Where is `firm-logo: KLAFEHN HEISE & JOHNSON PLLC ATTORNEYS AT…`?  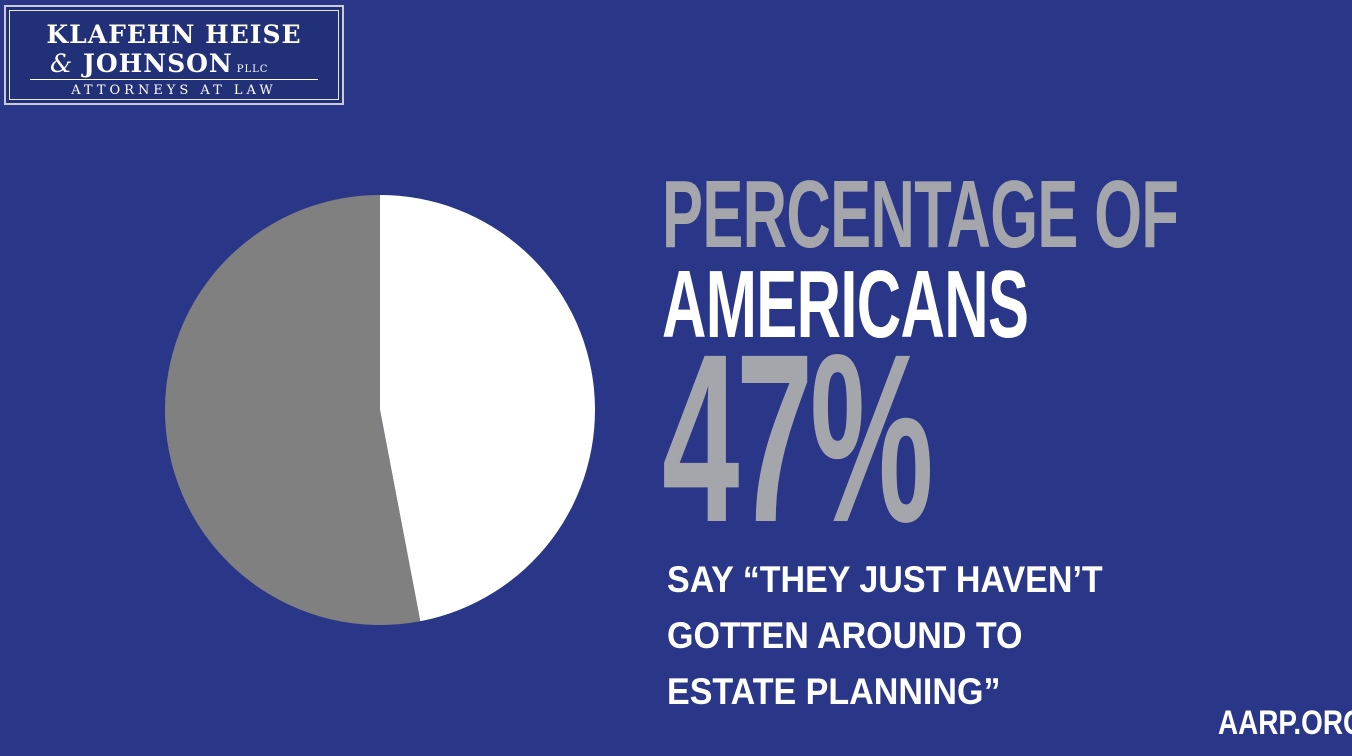
firm-logo: KLAFEHN HEISE & JOHNSON PLLC ATTORNEYS AT… is located at coordinates (174, 55).